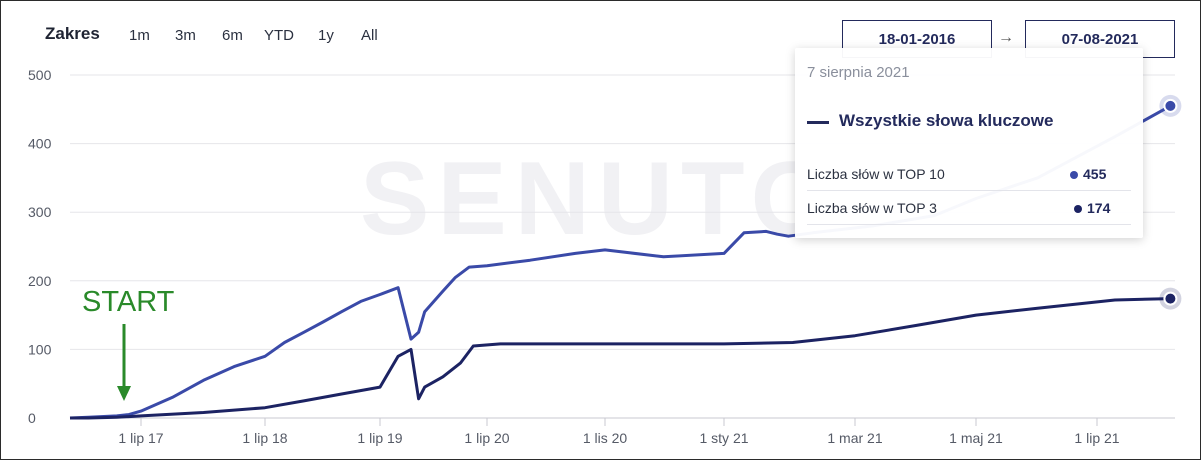 The height and width of the screenshot is (460, 1201). Describe the element at coordinates (140, 438) in the screenshot. I see `x-tick-label: 1 lip 17` at that location.